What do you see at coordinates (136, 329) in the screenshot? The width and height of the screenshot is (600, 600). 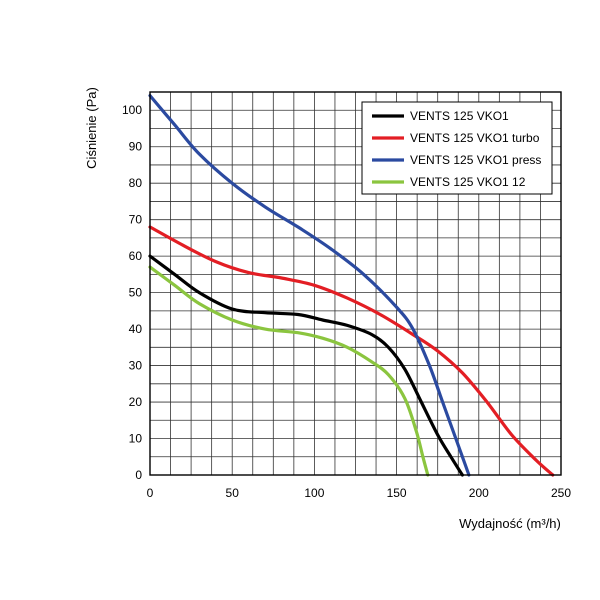 I see `y-tick-label: 40` at bounding box center [136, 329].